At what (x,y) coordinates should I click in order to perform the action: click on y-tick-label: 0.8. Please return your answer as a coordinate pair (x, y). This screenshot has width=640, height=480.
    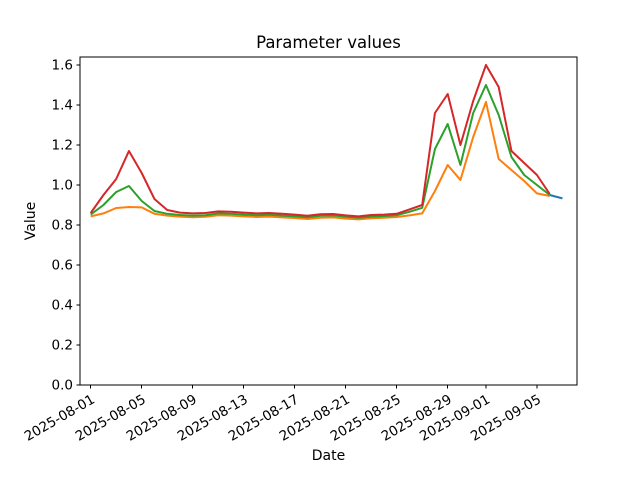
    Looking at the image, I should click on (62, 226).